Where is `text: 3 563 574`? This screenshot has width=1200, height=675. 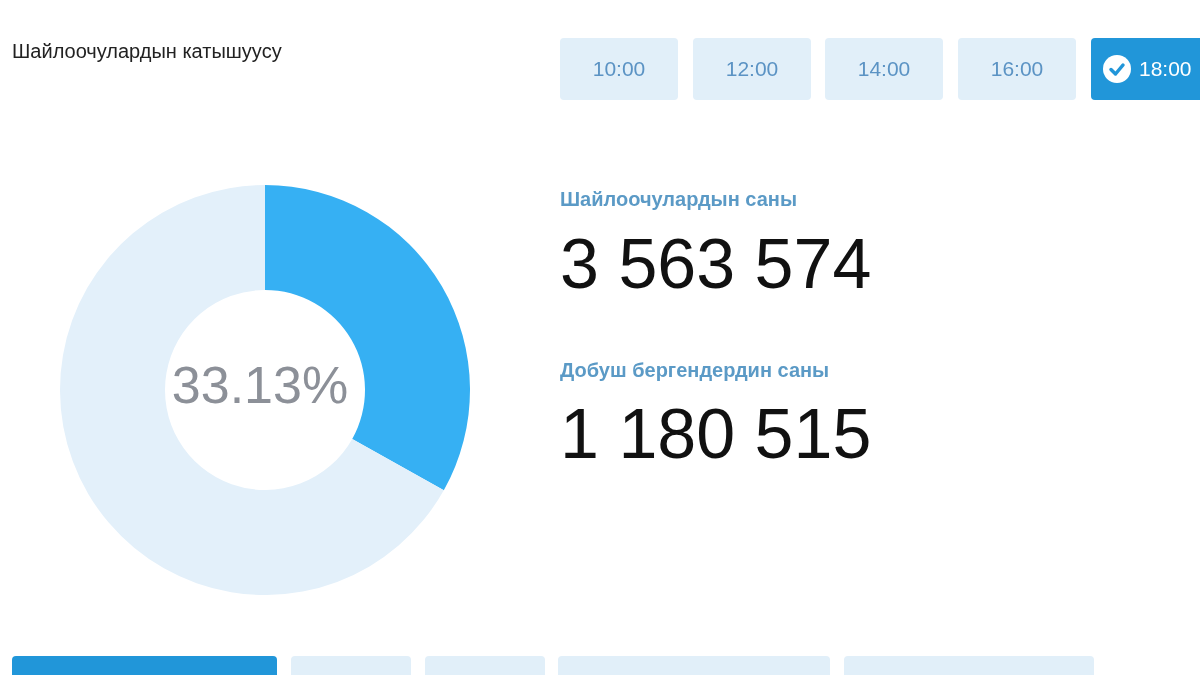
text: 3 563 574 is located at coordinates (716, 264).